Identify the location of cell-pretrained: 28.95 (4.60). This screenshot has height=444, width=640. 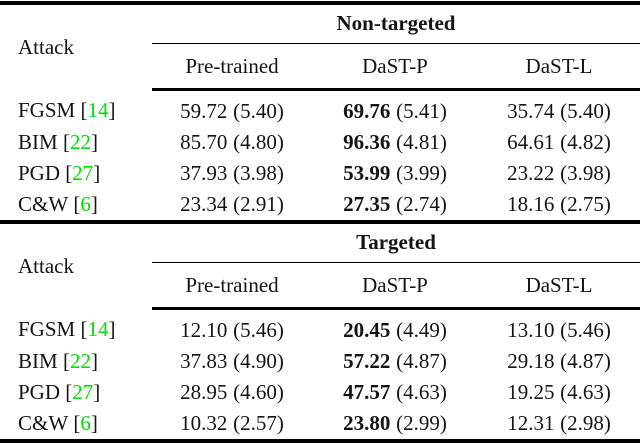
(232, 392).